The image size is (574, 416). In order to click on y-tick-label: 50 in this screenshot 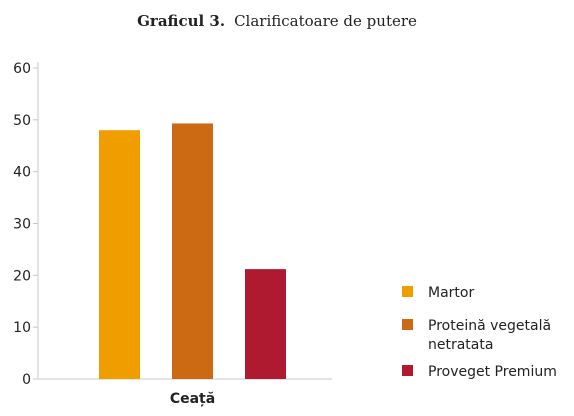, I will do `click(22, 121)`.